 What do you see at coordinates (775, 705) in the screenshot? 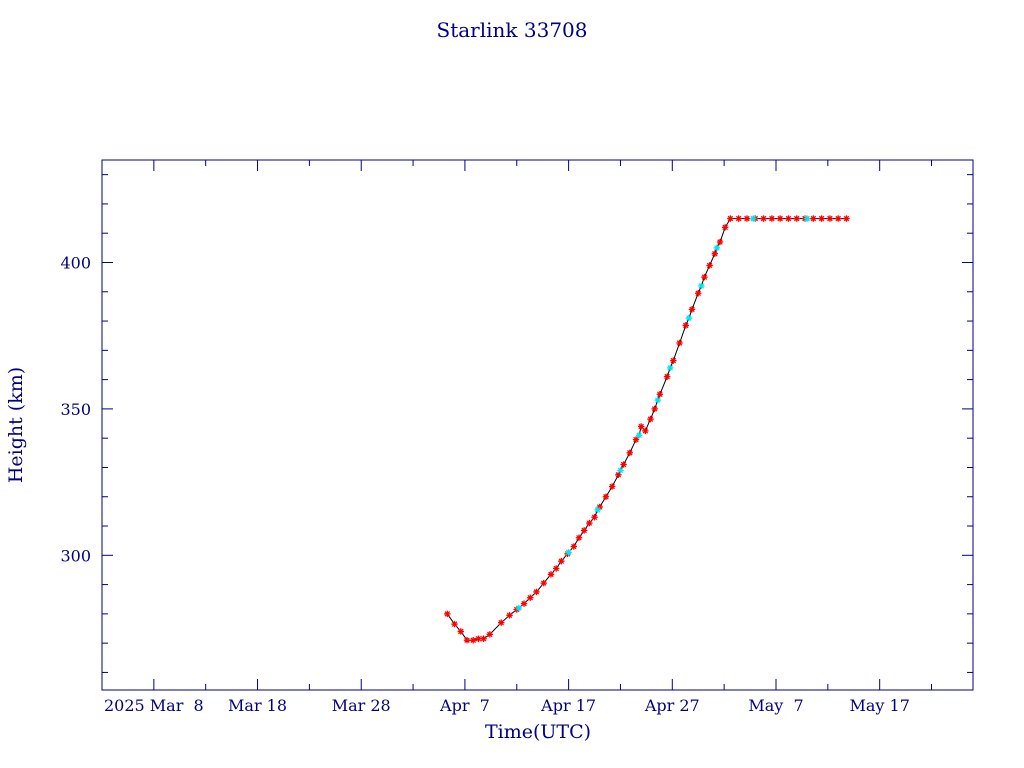
I see `x-tick-label: May 7` at bounding box center [775, 705].